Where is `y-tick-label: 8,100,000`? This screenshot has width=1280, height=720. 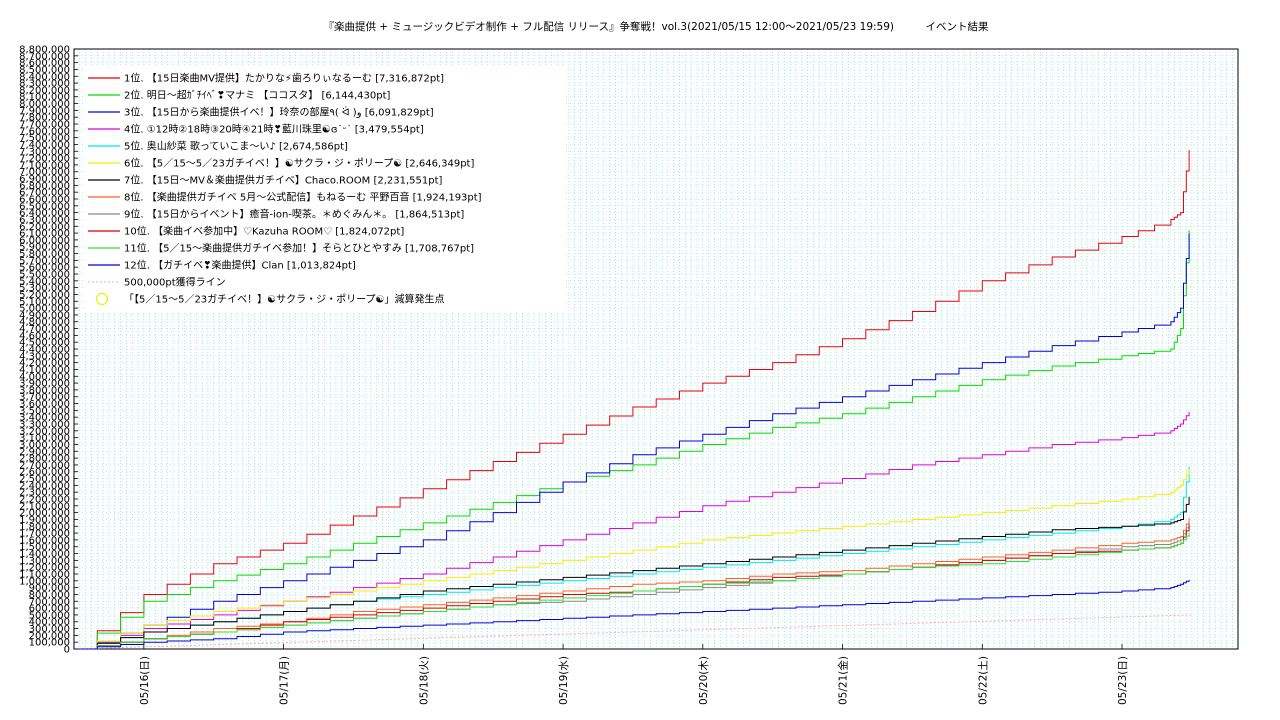 y-tick-label: 8,100,000 is located at coordinates (44, 97).